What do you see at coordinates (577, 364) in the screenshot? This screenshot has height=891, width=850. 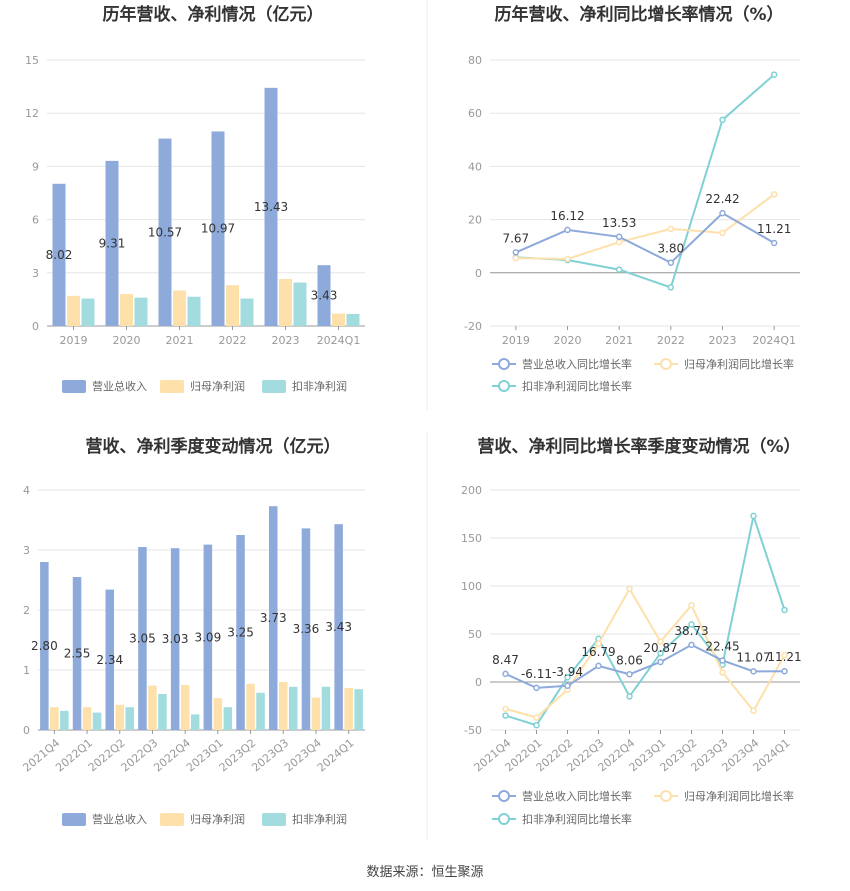 I see `legend-label: 营业总收入同比增长率` at bounding box center [577, 364].